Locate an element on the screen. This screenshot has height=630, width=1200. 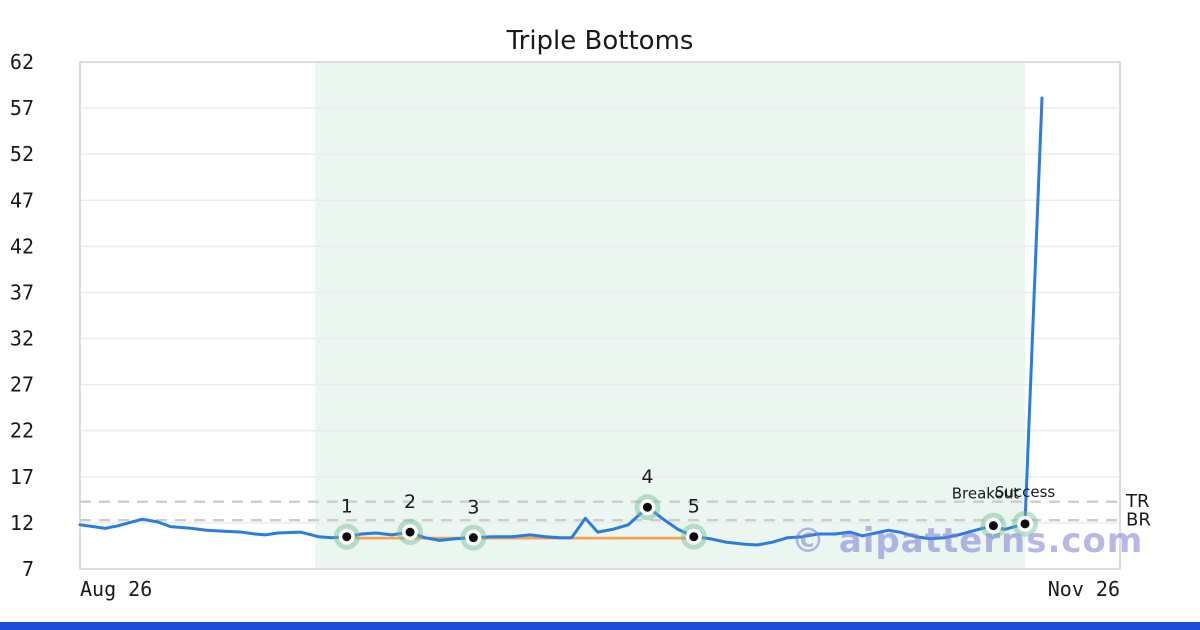
y-tick-label: 32 is located at coordinates (22, 339).